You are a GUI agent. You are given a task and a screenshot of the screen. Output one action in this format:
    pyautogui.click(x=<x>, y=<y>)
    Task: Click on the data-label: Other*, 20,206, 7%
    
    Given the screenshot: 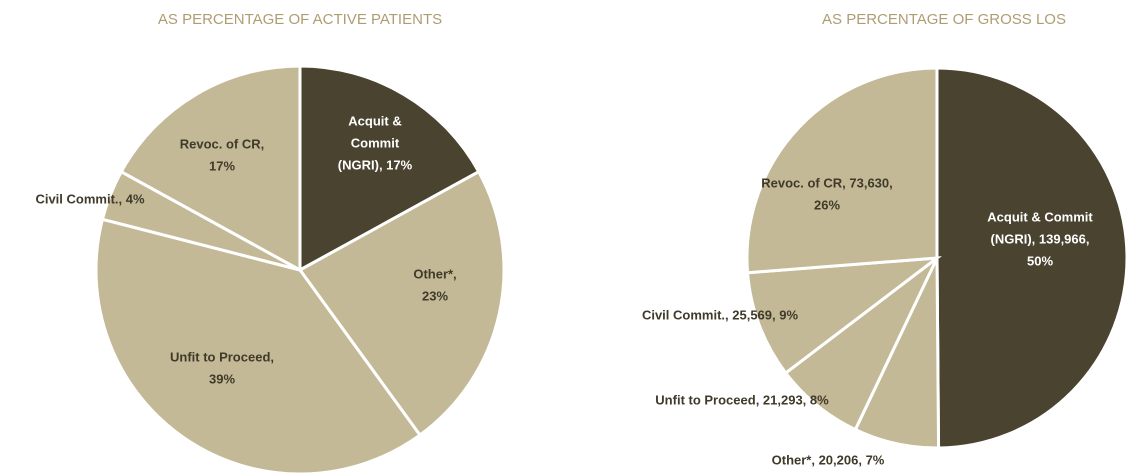 What is the action you would take?
    pyautogui.click(x=828, y=459)
    